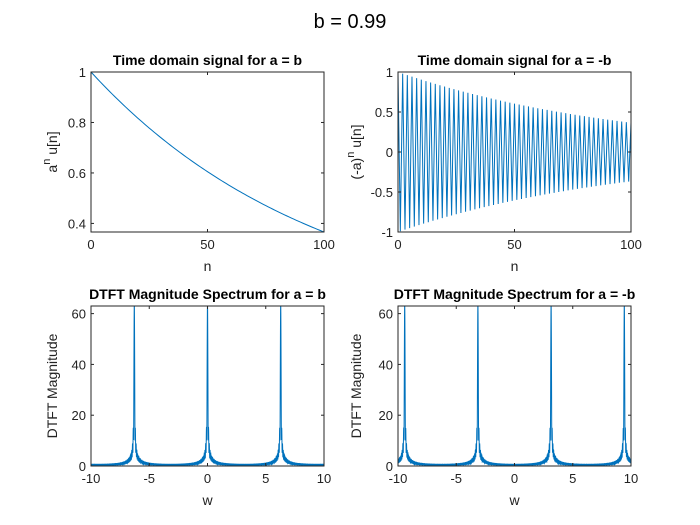 This screenshot has height=525, width=700. What do you see at coordinates (350, 22) in the screenshot?
I see `figure-title: b = 0.99` at bounding box center [350, 22].